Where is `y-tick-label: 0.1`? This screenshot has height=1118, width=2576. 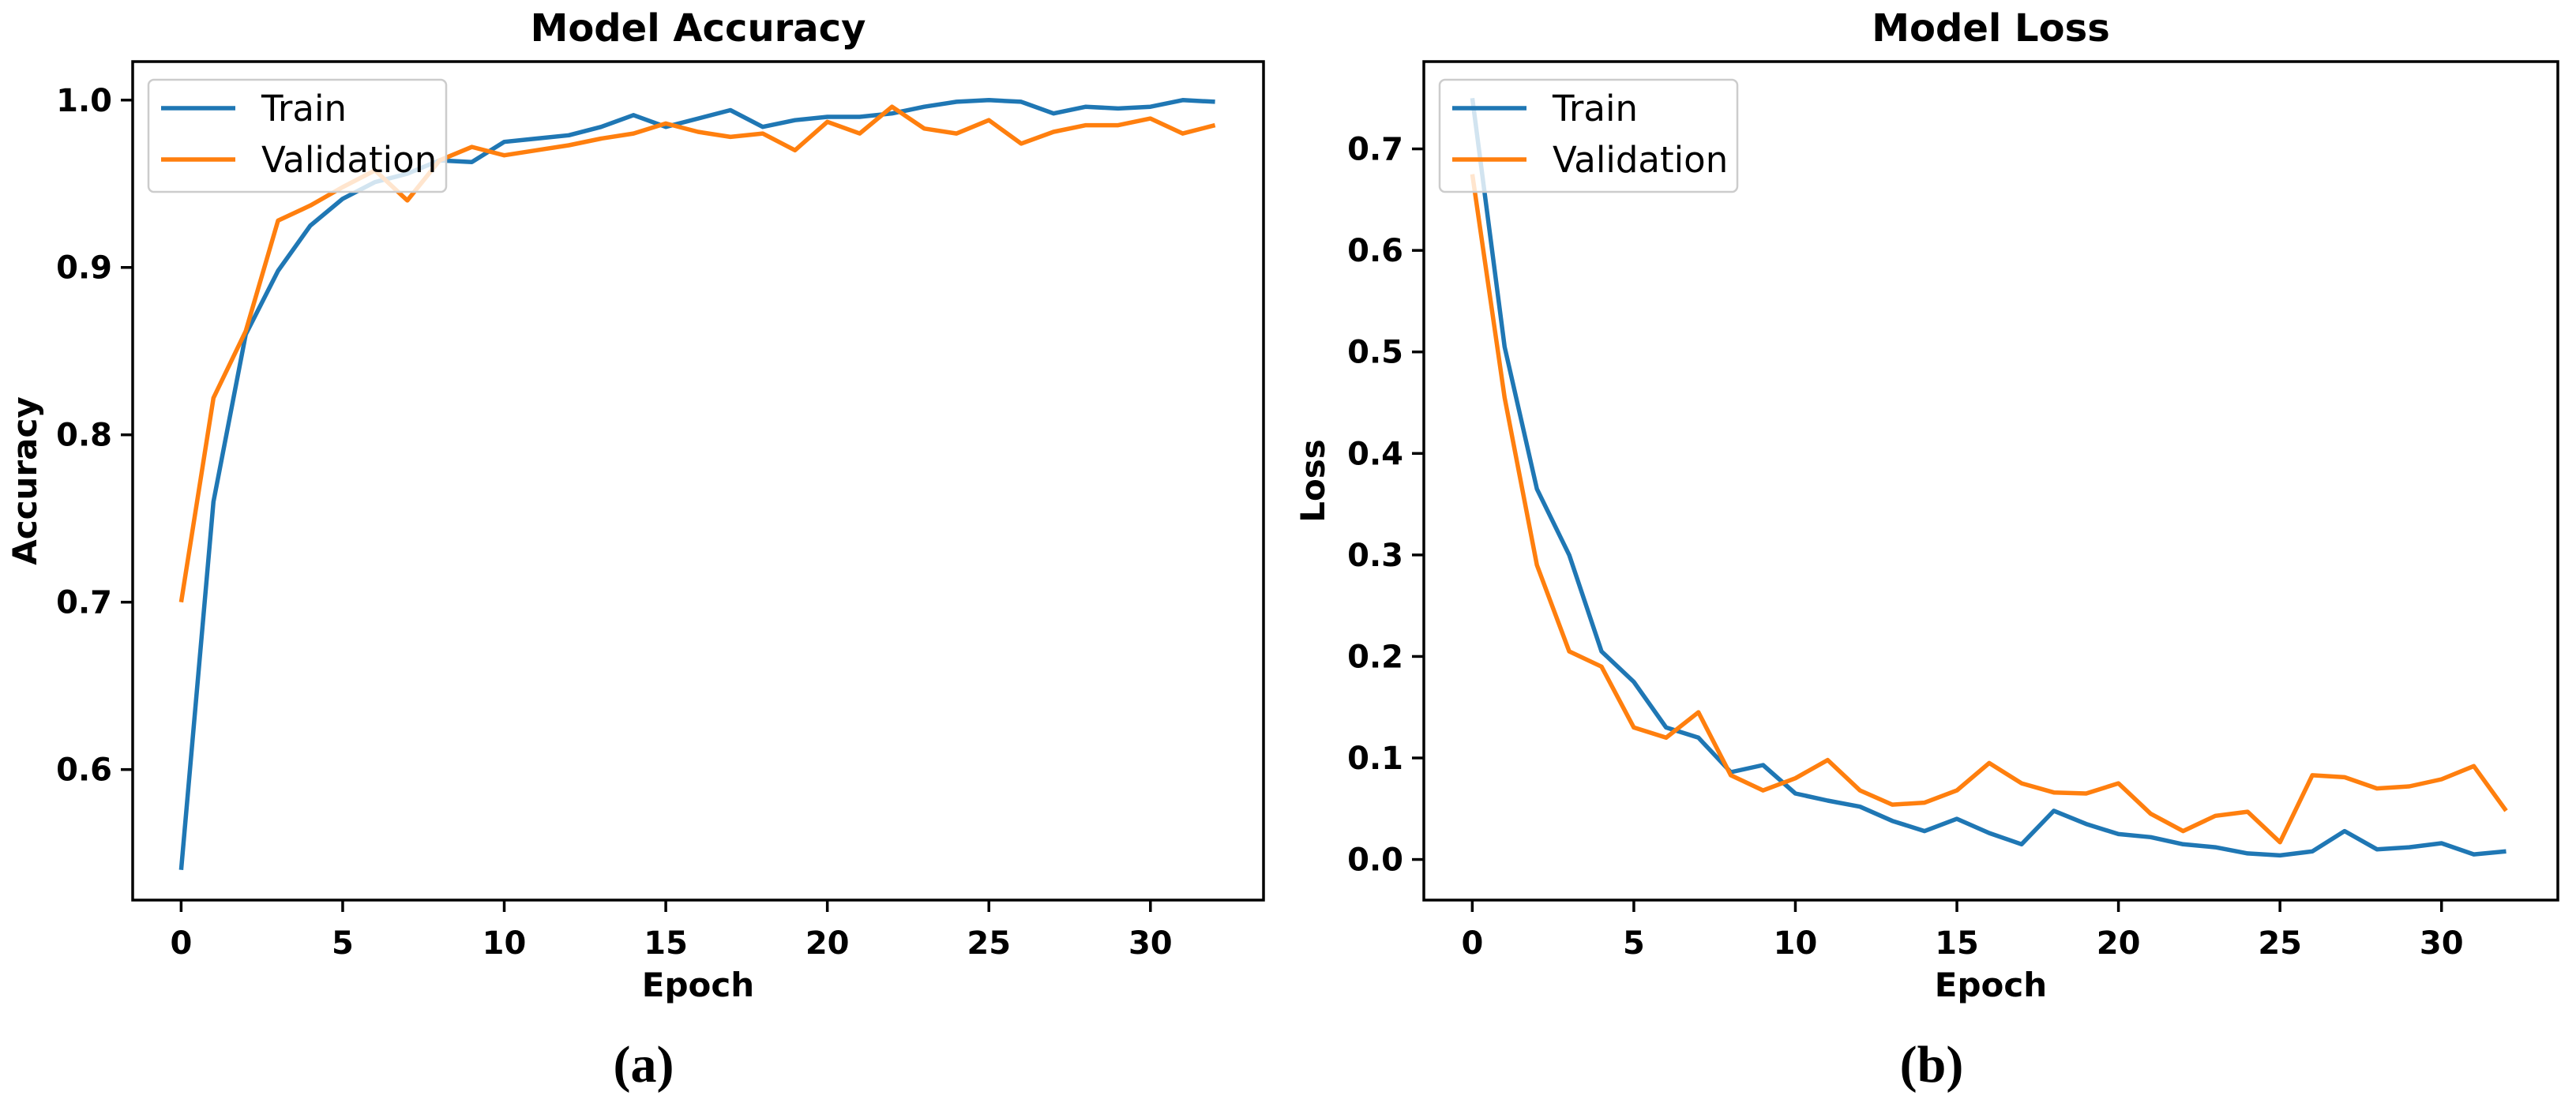 y-tick-label: 0.1 is located at coordinates (1375, 759).